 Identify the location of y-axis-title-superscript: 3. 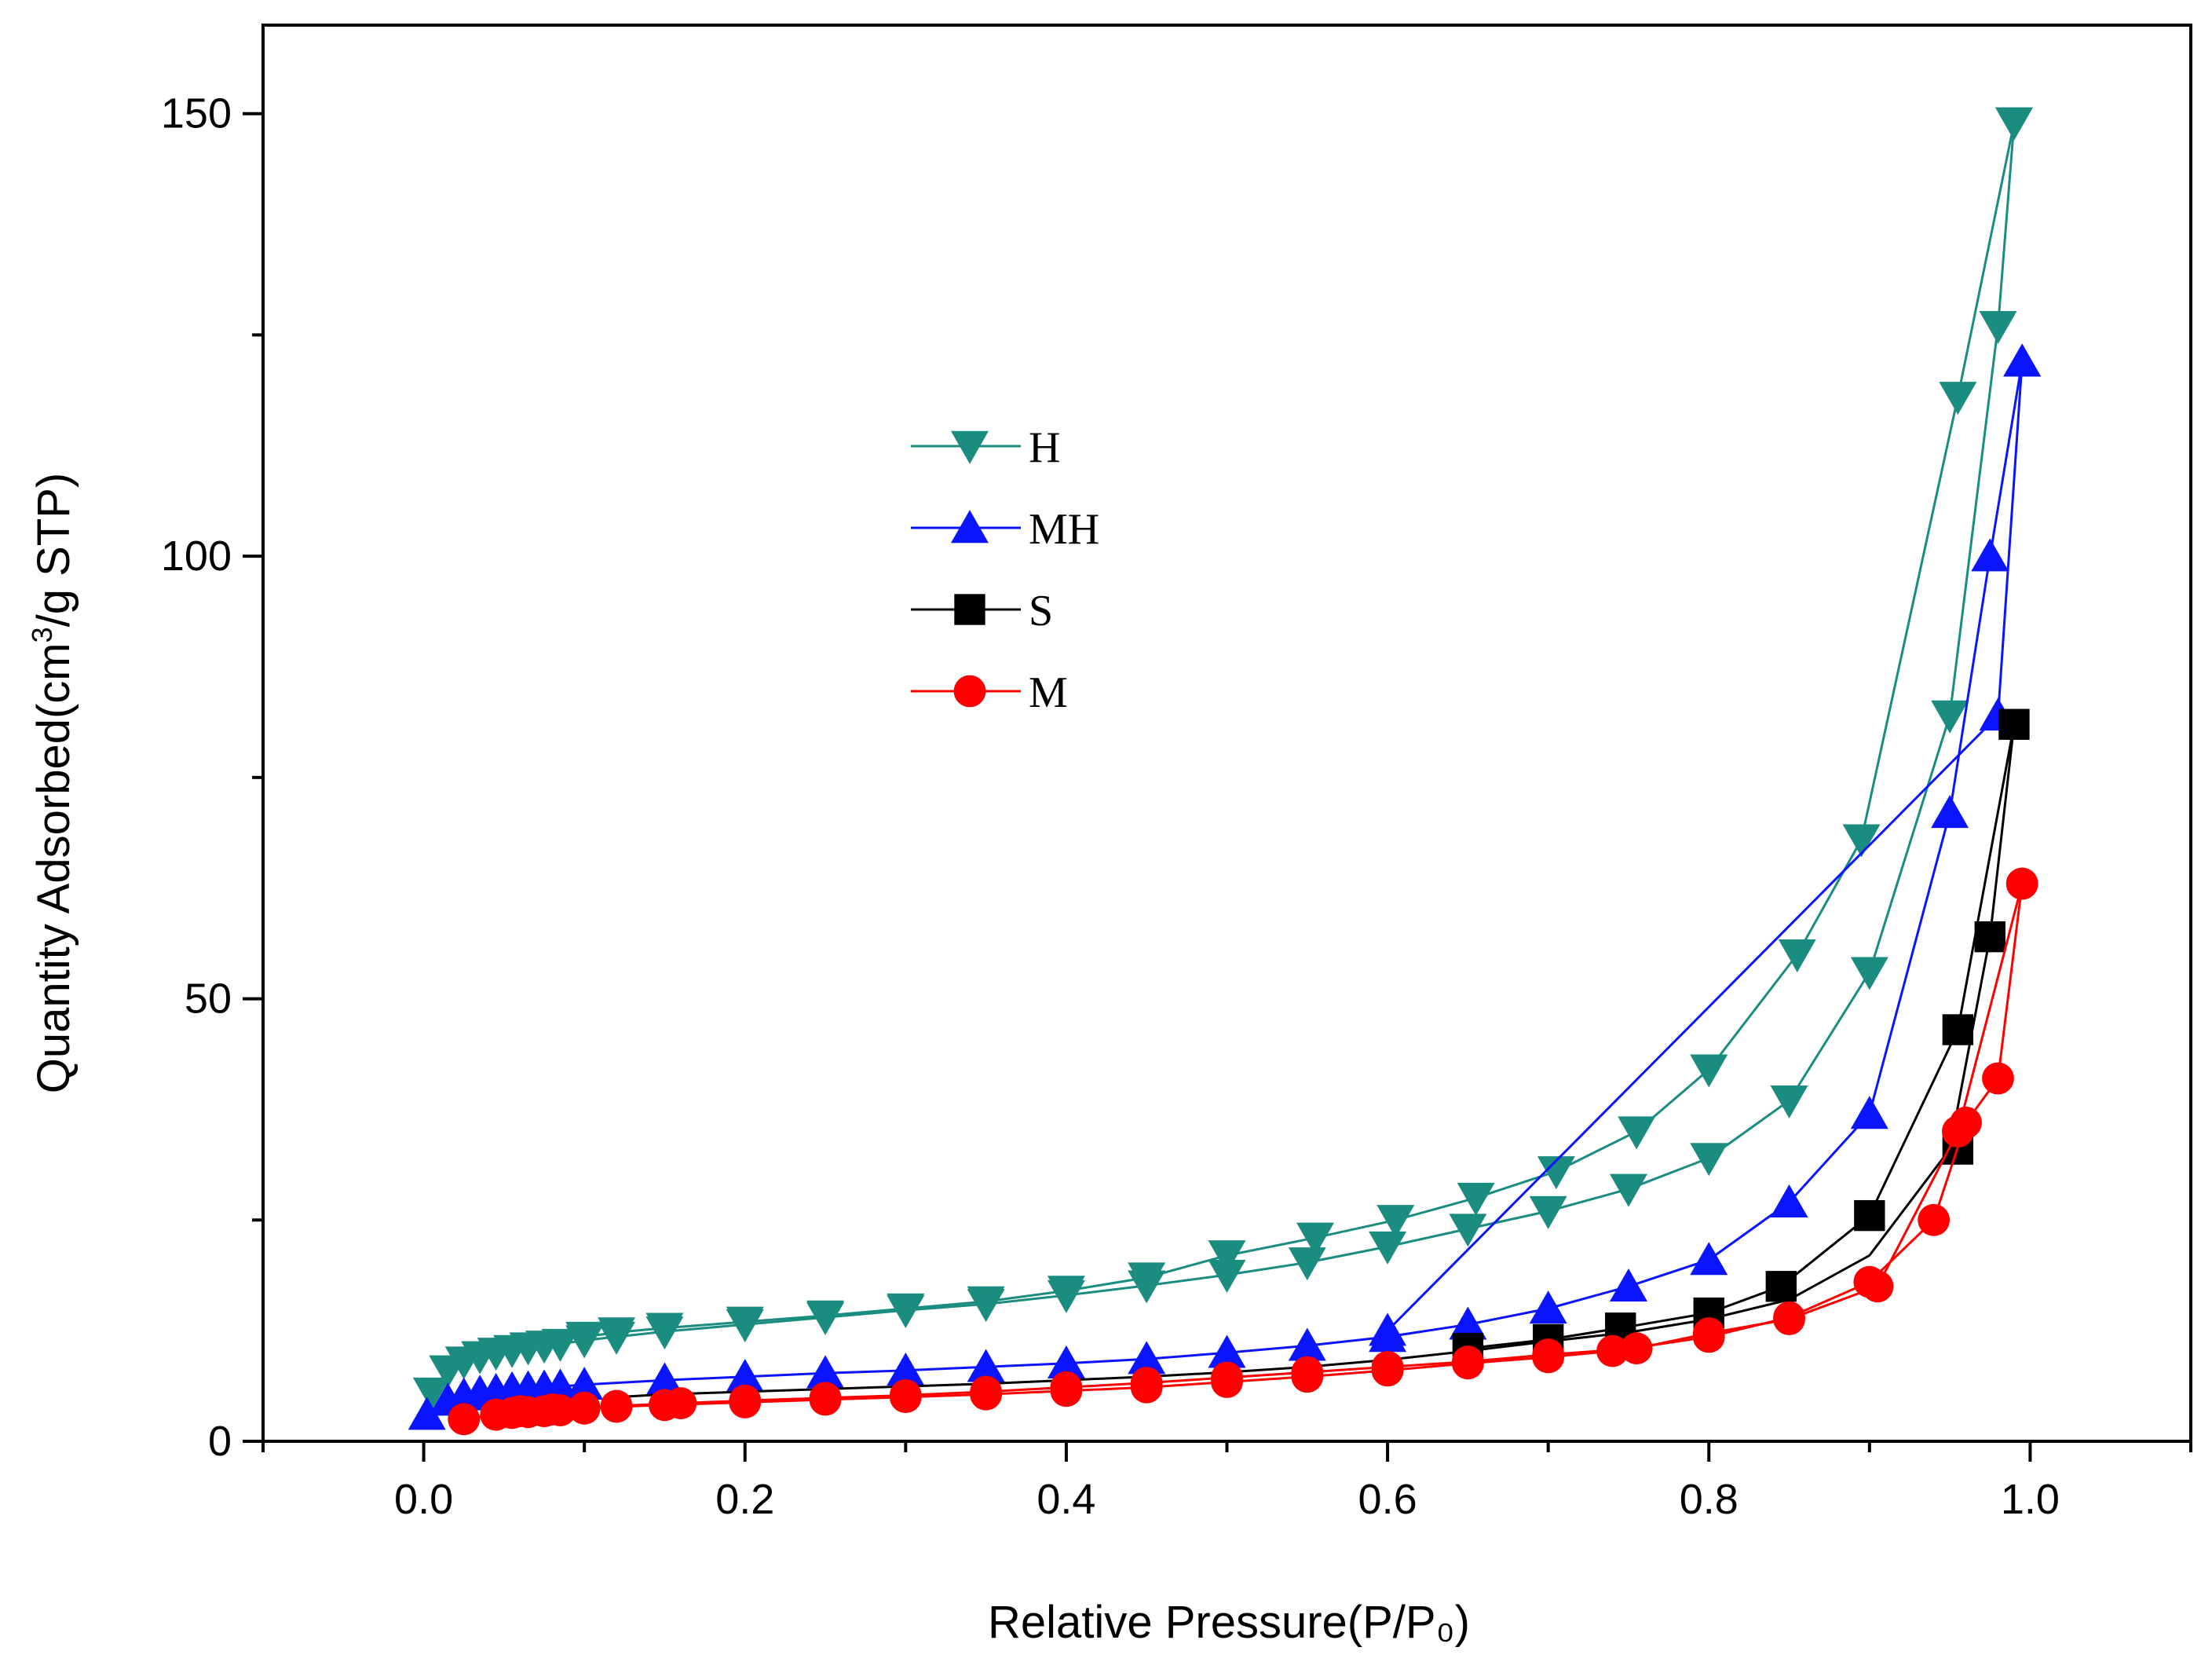
(42, 634).